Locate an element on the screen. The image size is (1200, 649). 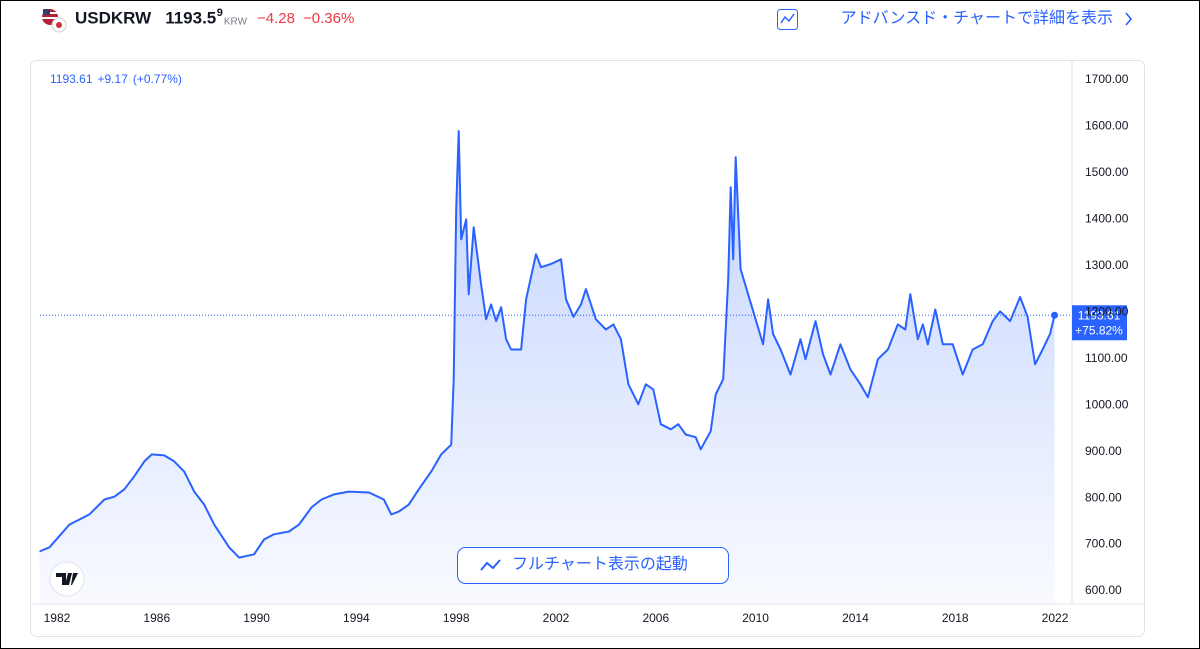
change: −4.28 is located at coordinates (276, 18).